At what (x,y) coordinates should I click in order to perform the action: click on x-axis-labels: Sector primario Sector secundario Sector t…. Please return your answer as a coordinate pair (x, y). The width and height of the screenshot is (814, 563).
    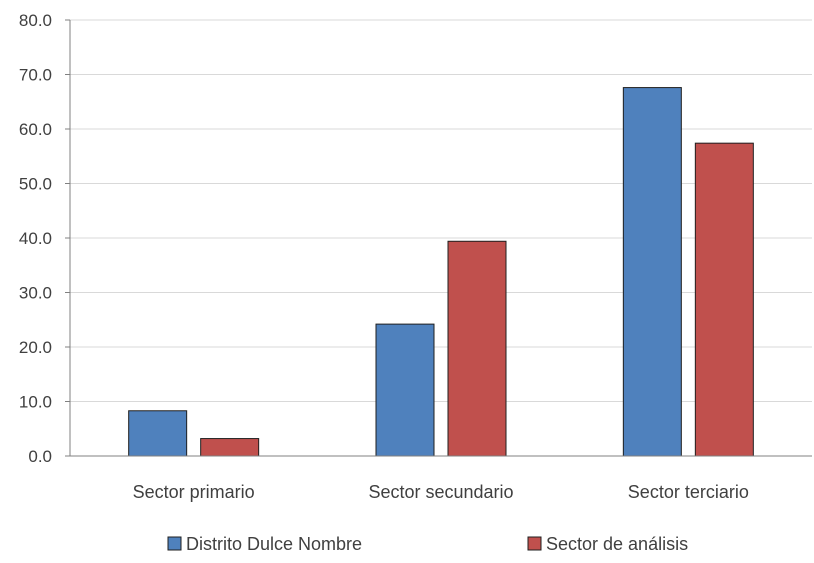
    Looking at the image, I should click on (441, 492).